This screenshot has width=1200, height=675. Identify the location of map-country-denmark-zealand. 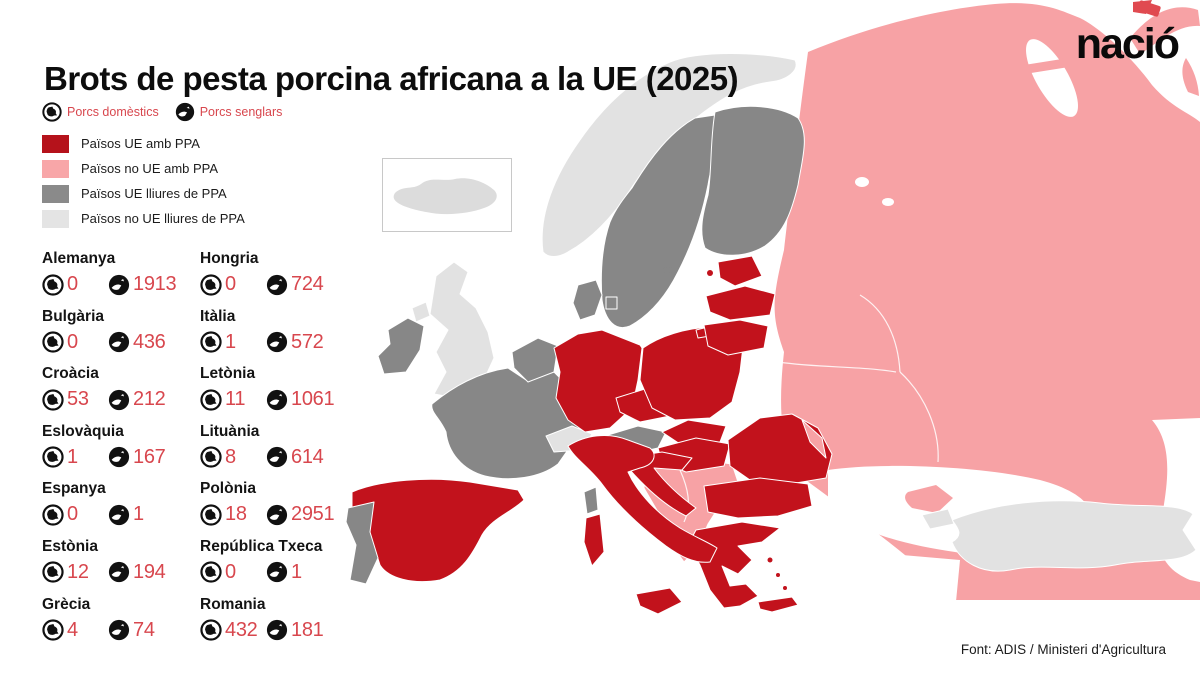
(611, 303).